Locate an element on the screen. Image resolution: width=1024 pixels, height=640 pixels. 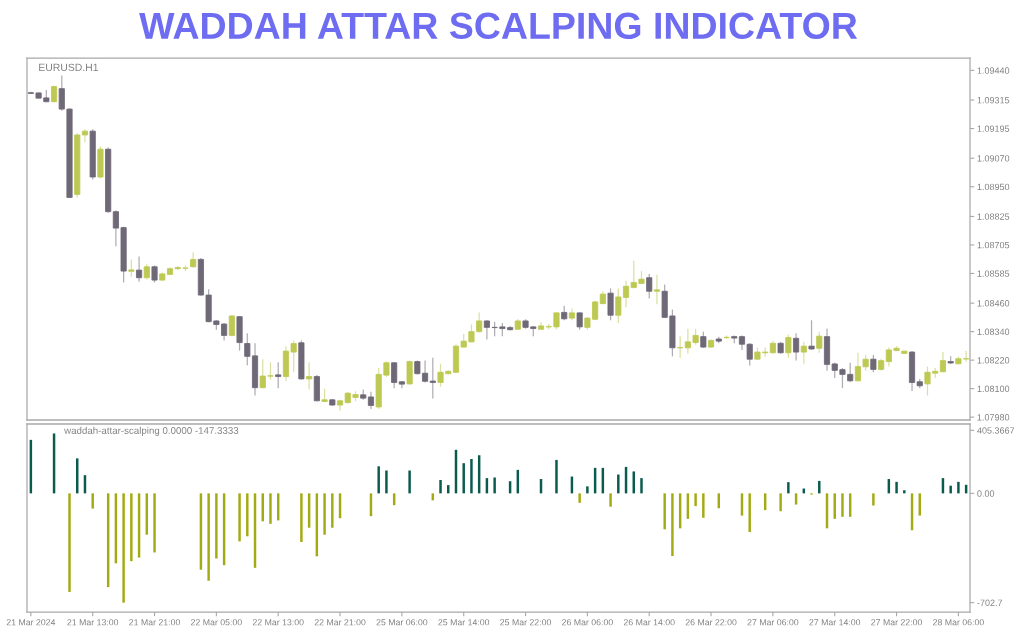
x-tick-label: 22 Mar 13:00 is located at coordinates (278, 622).